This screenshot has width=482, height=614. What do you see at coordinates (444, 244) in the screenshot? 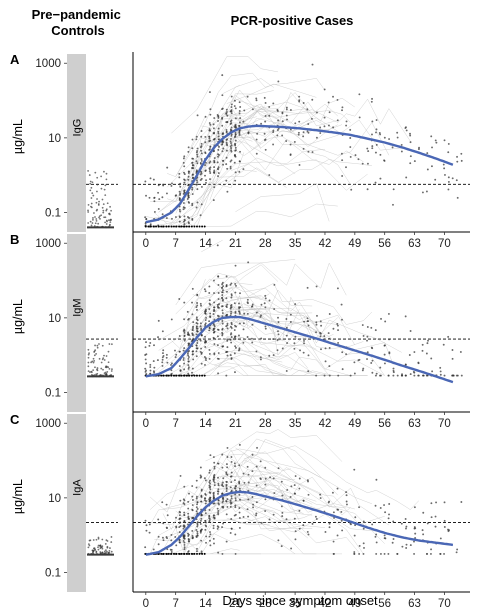
I see `x-tick-label: 70` at bounding box center [444, 244].